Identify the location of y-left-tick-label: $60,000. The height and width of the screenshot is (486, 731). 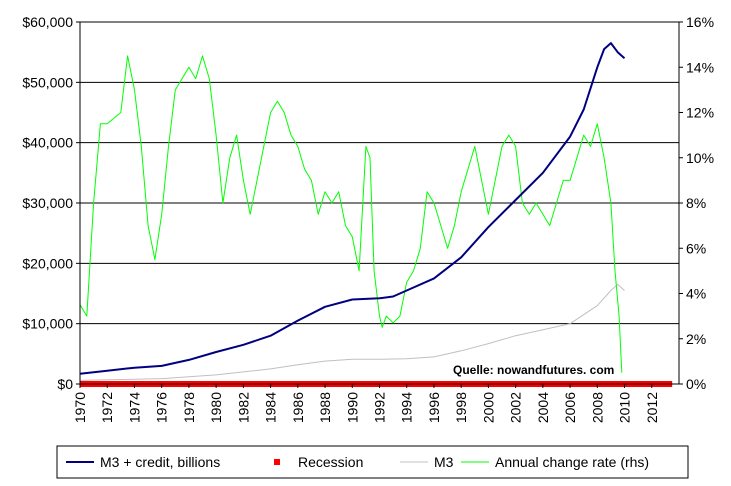
(47, 22).